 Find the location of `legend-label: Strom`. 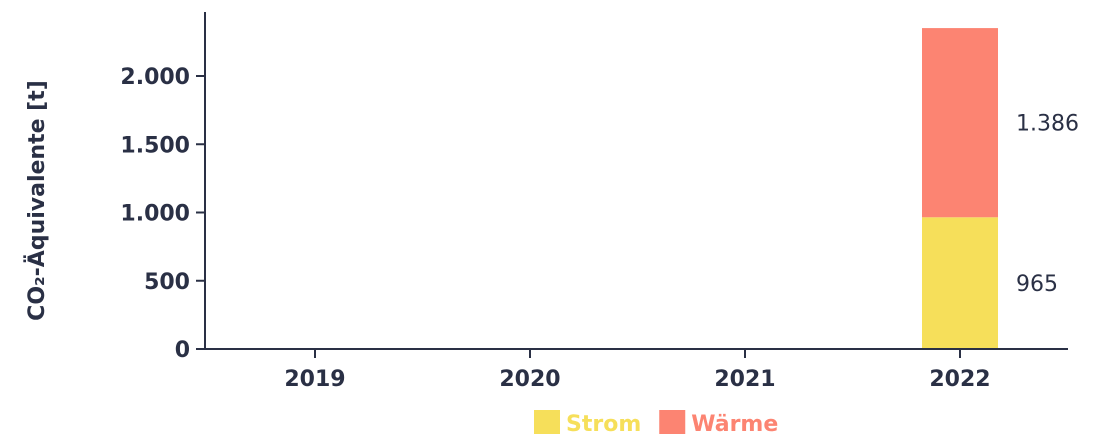

legend-label: Strom is located at coordinates (603, 424).